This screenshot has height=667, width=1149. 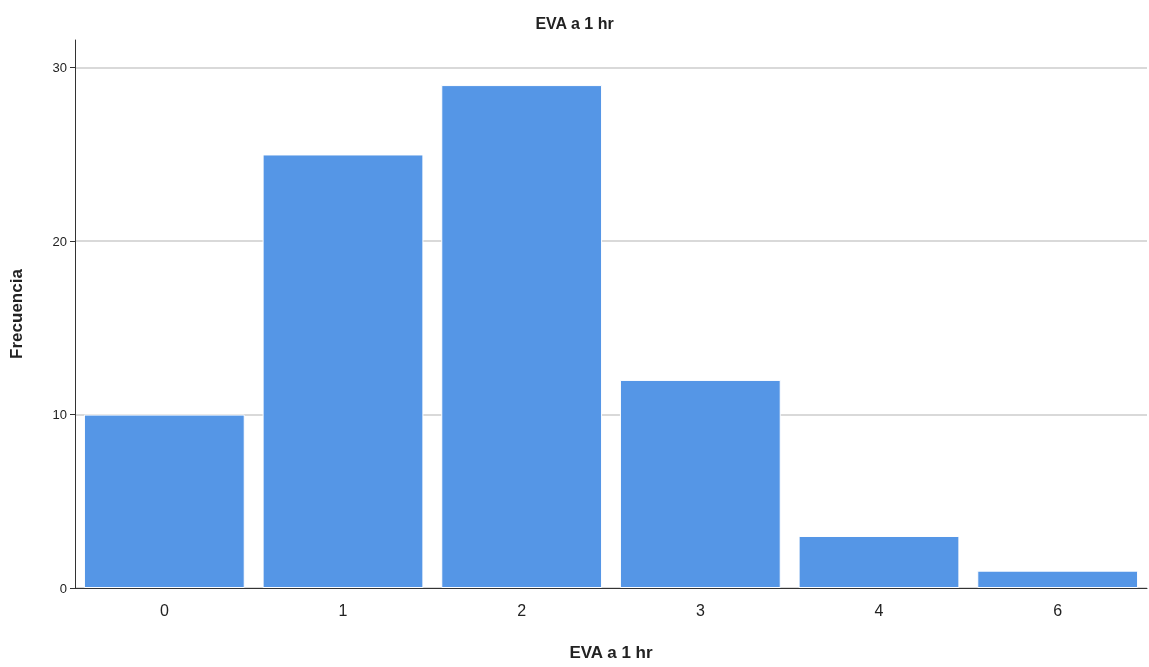 What do you see at coordinates (343, 610) in the screenshot?
I see `x-tick-label: 1` at bounding box center [343, 610].